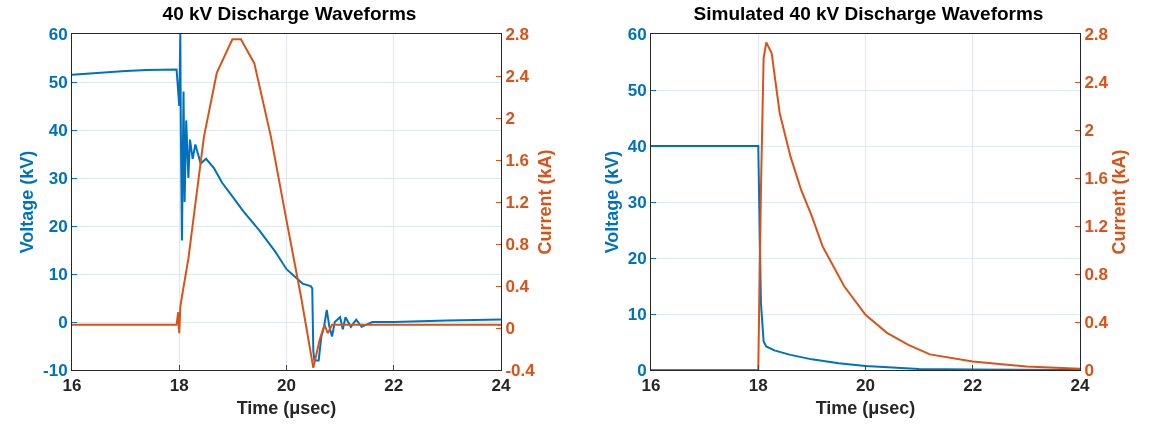  I want to click on chart-title: 40 kV Discharge Waveforms, so click(289, 13).